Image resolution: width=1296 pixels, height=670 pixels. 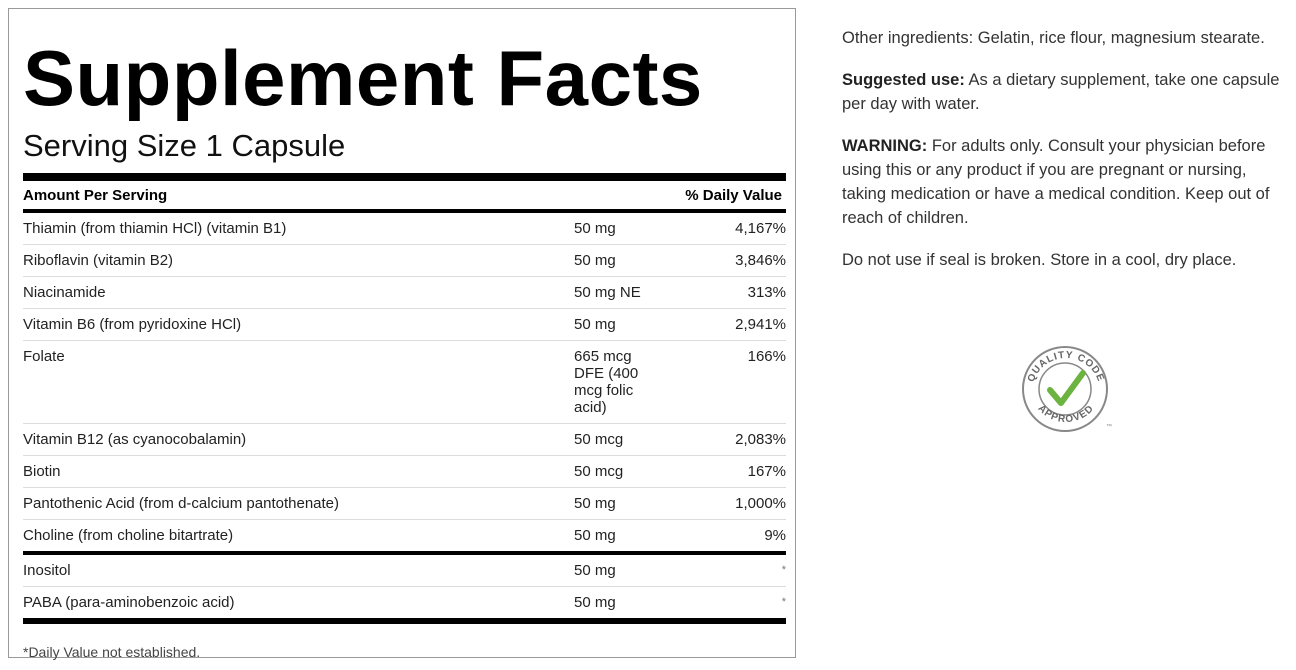 What do you see at coordinates (722, 439) in the screenshot?
I see `daily-value: 2,083%` at bounding box center [722, 439].